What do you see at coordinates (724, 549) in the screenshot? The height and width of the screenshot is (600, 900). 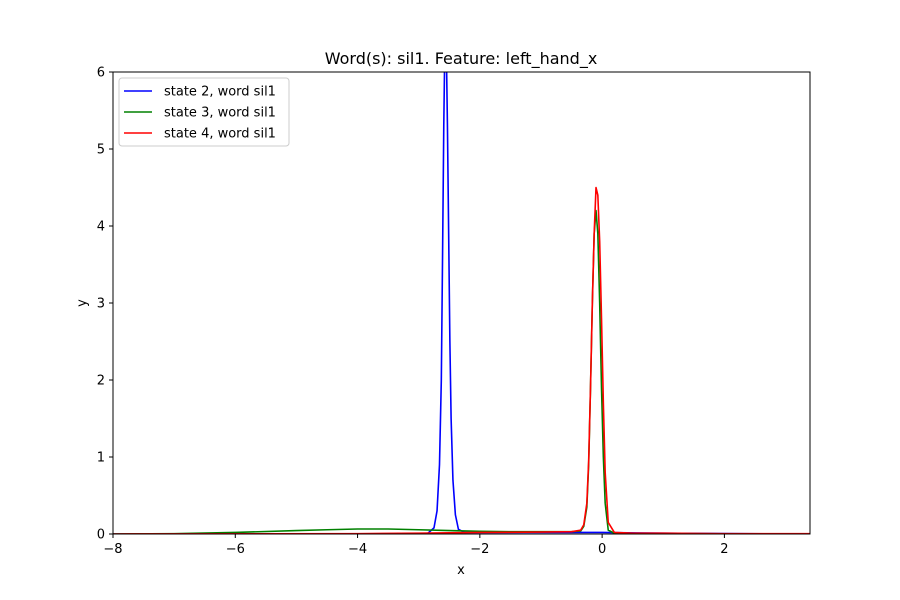 I see `x-tick-label: 2` at bounding box center [724, 549].